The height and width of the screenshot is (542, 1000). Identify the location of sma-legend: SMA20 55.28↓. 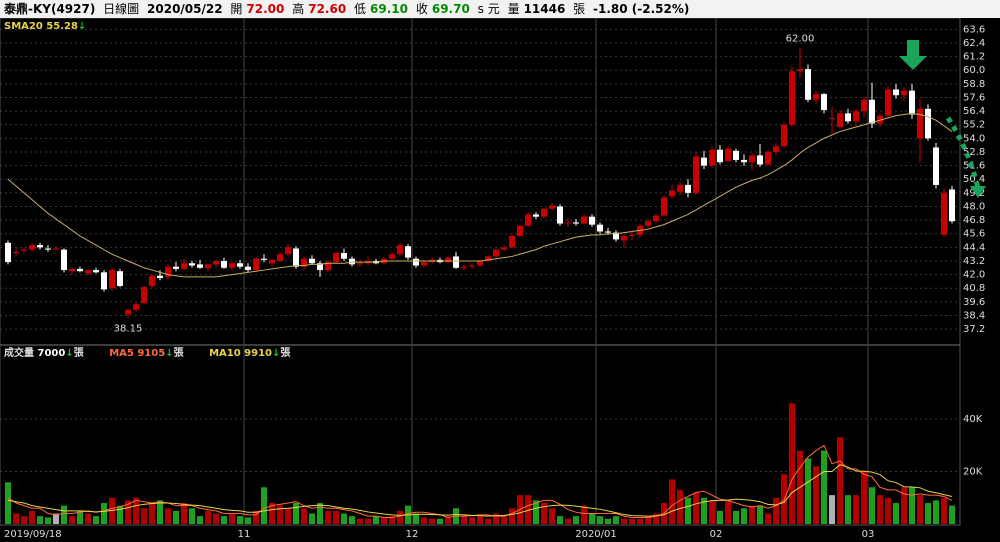
(45, 26).